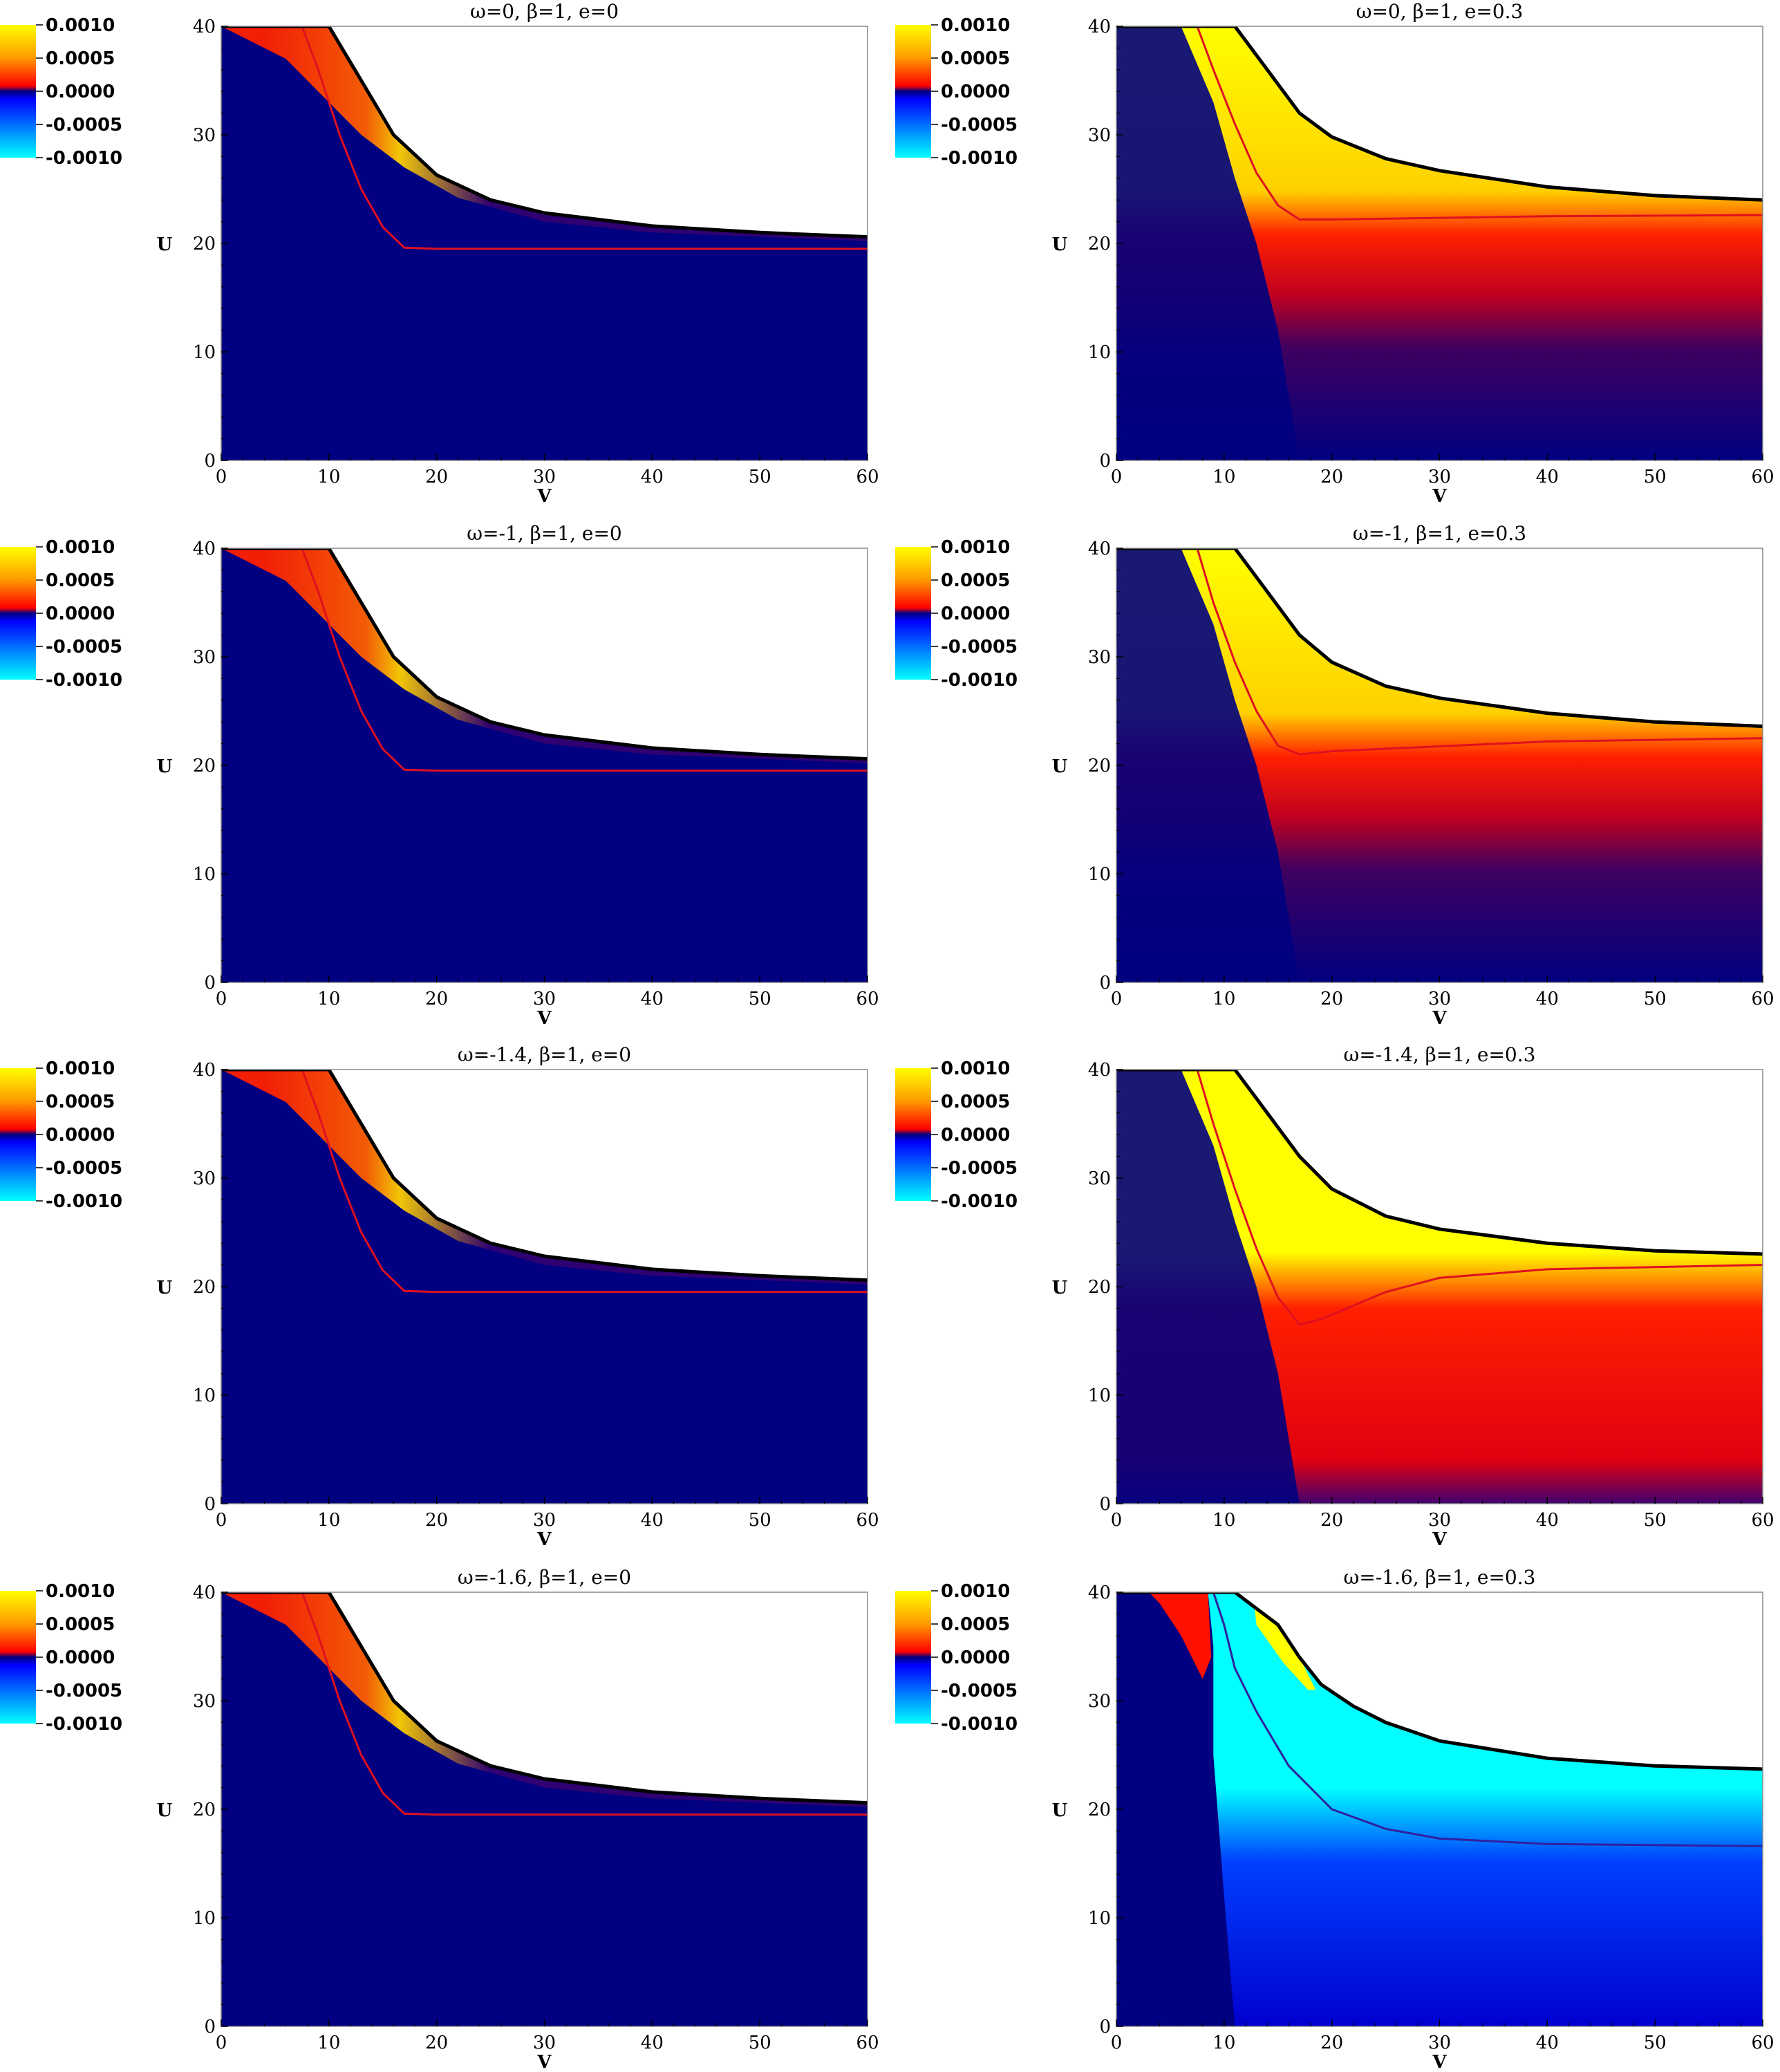 This screenshot has height=2072, width=1780. What do you see at coordinates (204, 1287) in the screenshot?
I see `y-tick-label: 20` at bounding box center [204, 1287].